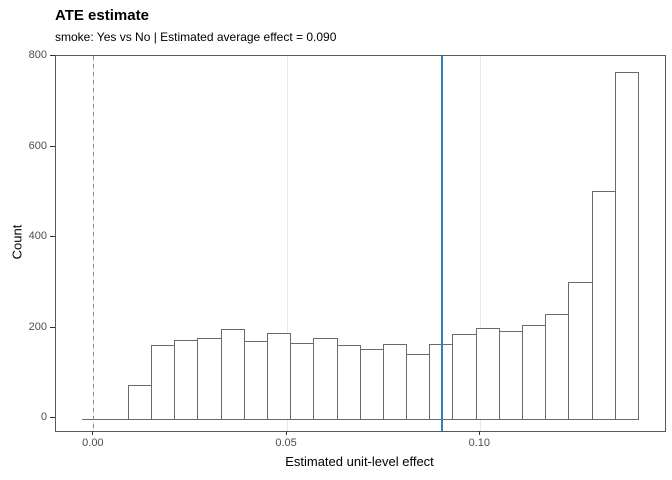 This screenshot has width=672, height=480. Describe the element at coordinates (37, 236) in the screenshot. I see `y-tick-label: 400` at that location.